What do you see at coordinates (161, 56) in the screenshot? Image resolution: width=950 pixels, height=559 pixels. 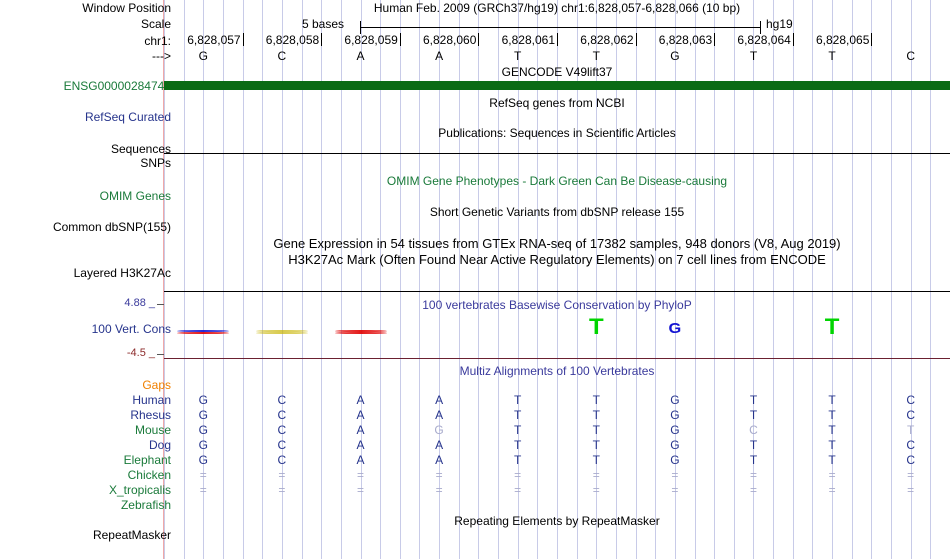 I see `strand-arrow-label: --->` at bounding box center [161, 56].